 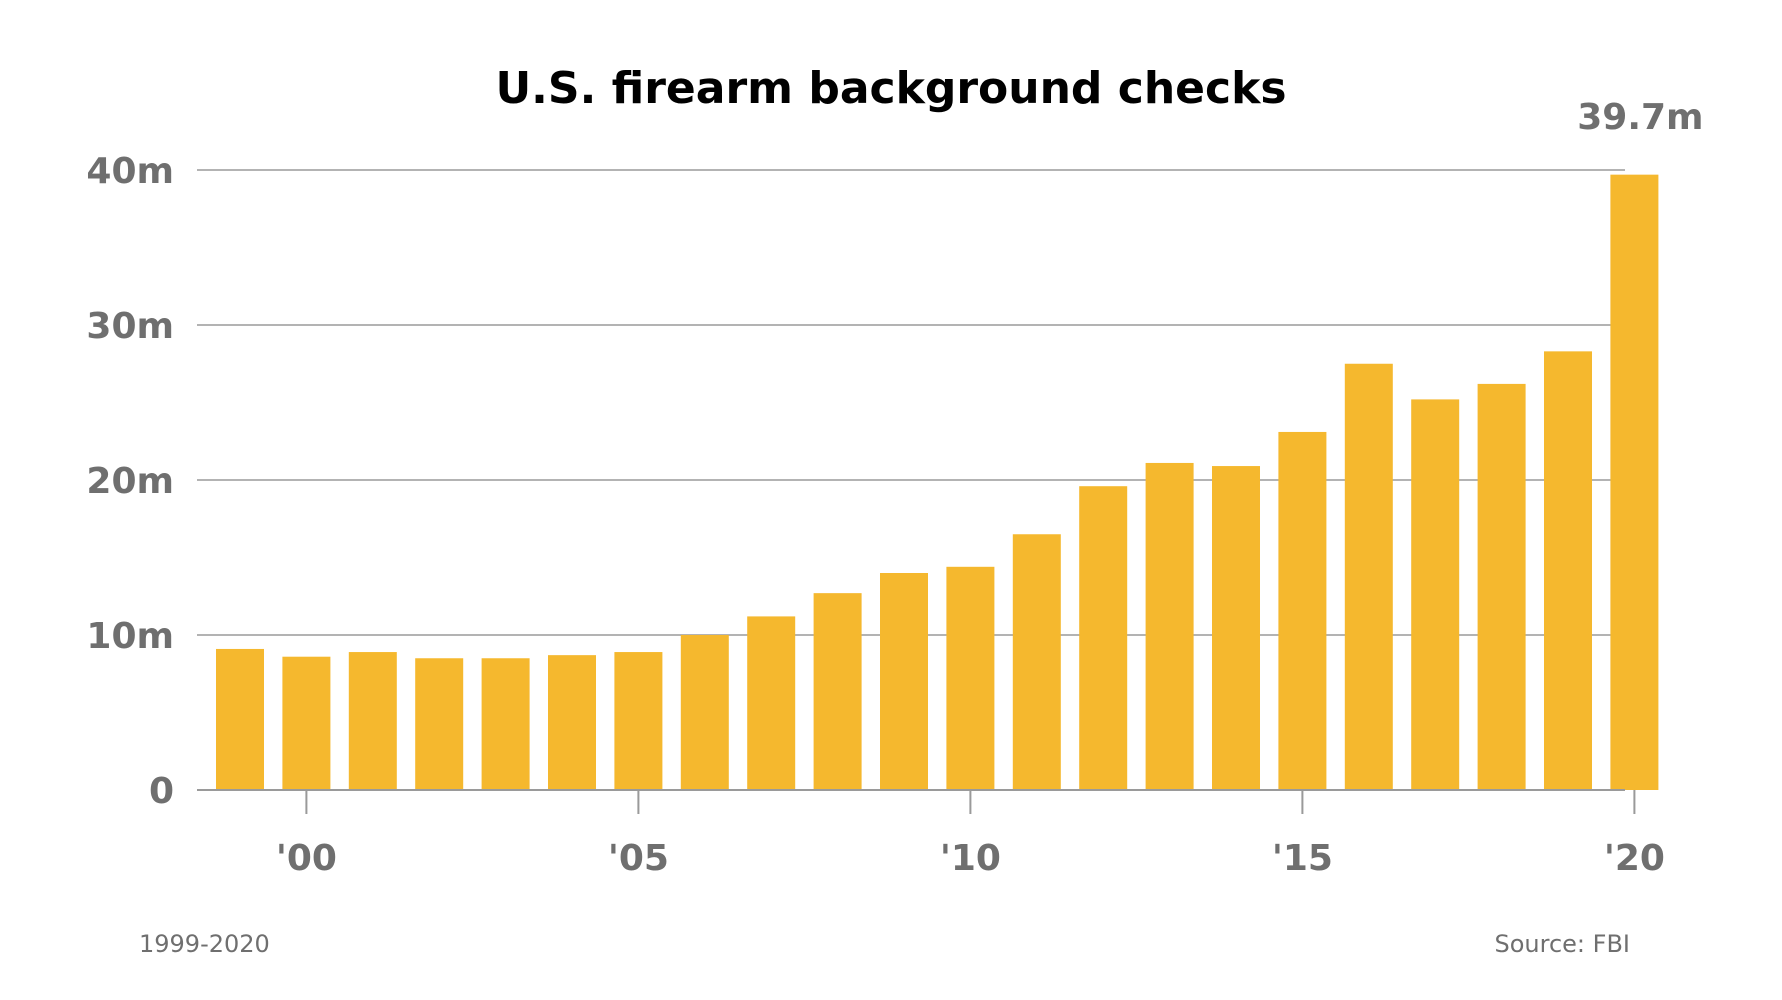 What do you see at coordinates (638, 858) in the screenshot?
I see `x-tick-label: '05` at bounding box center [638, 858].